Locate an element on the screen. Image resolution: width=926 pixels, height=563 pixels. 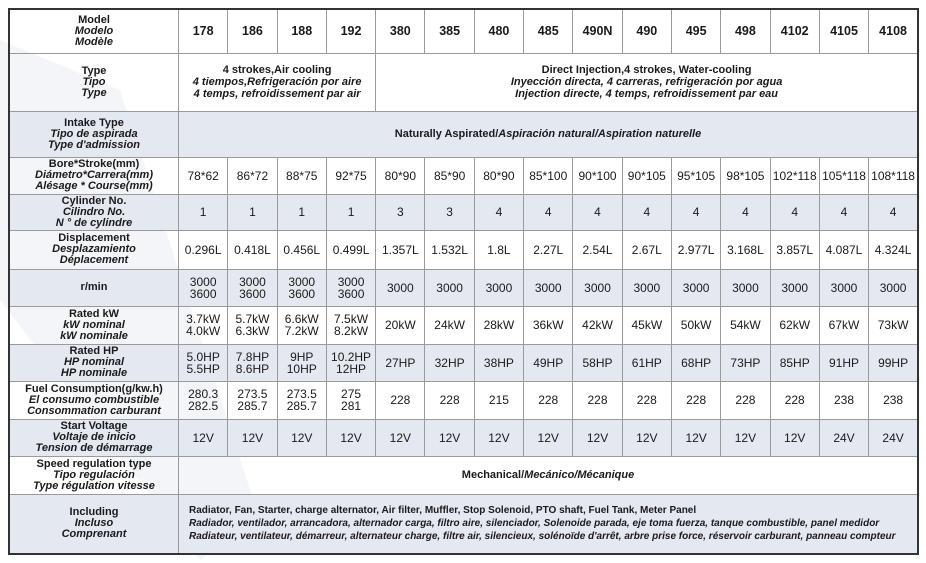
type-line: 4 tiempos,Refrigeración por aire is located at coordinates (277, 82).